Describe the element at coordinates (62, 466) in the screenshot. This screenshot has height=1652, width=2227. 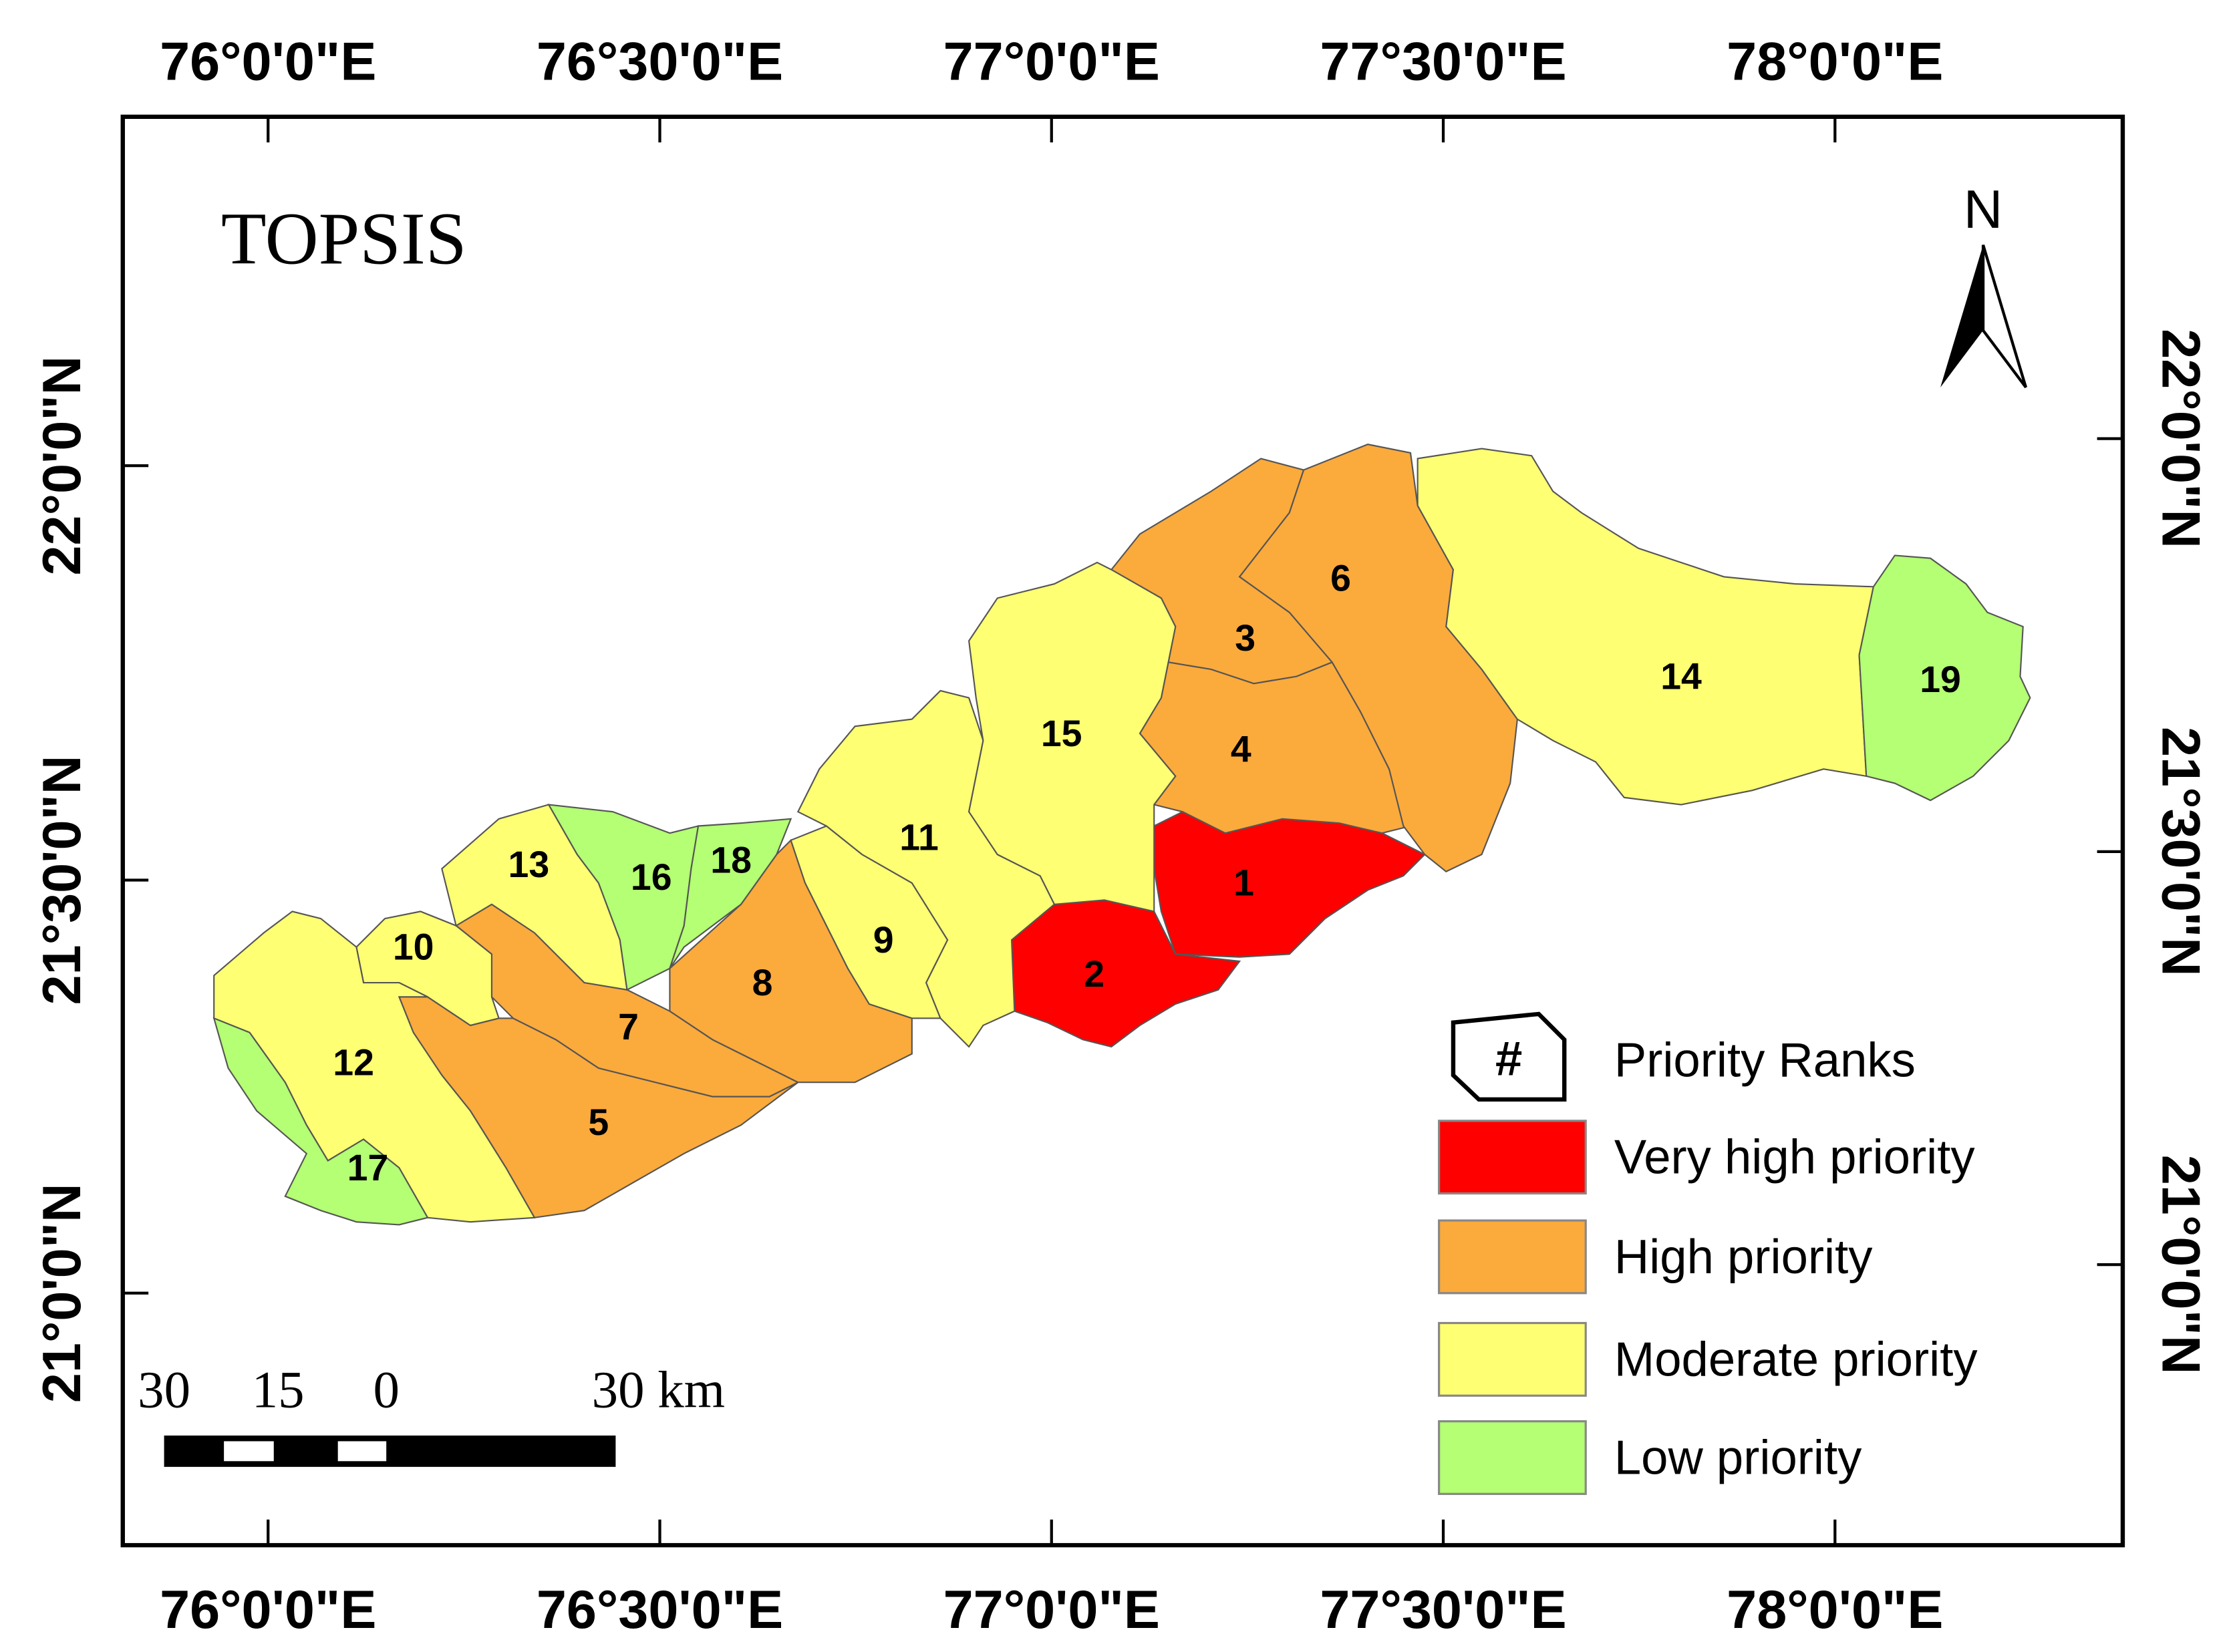
I see `left-lat-label: 22°0'0"N` at that location.